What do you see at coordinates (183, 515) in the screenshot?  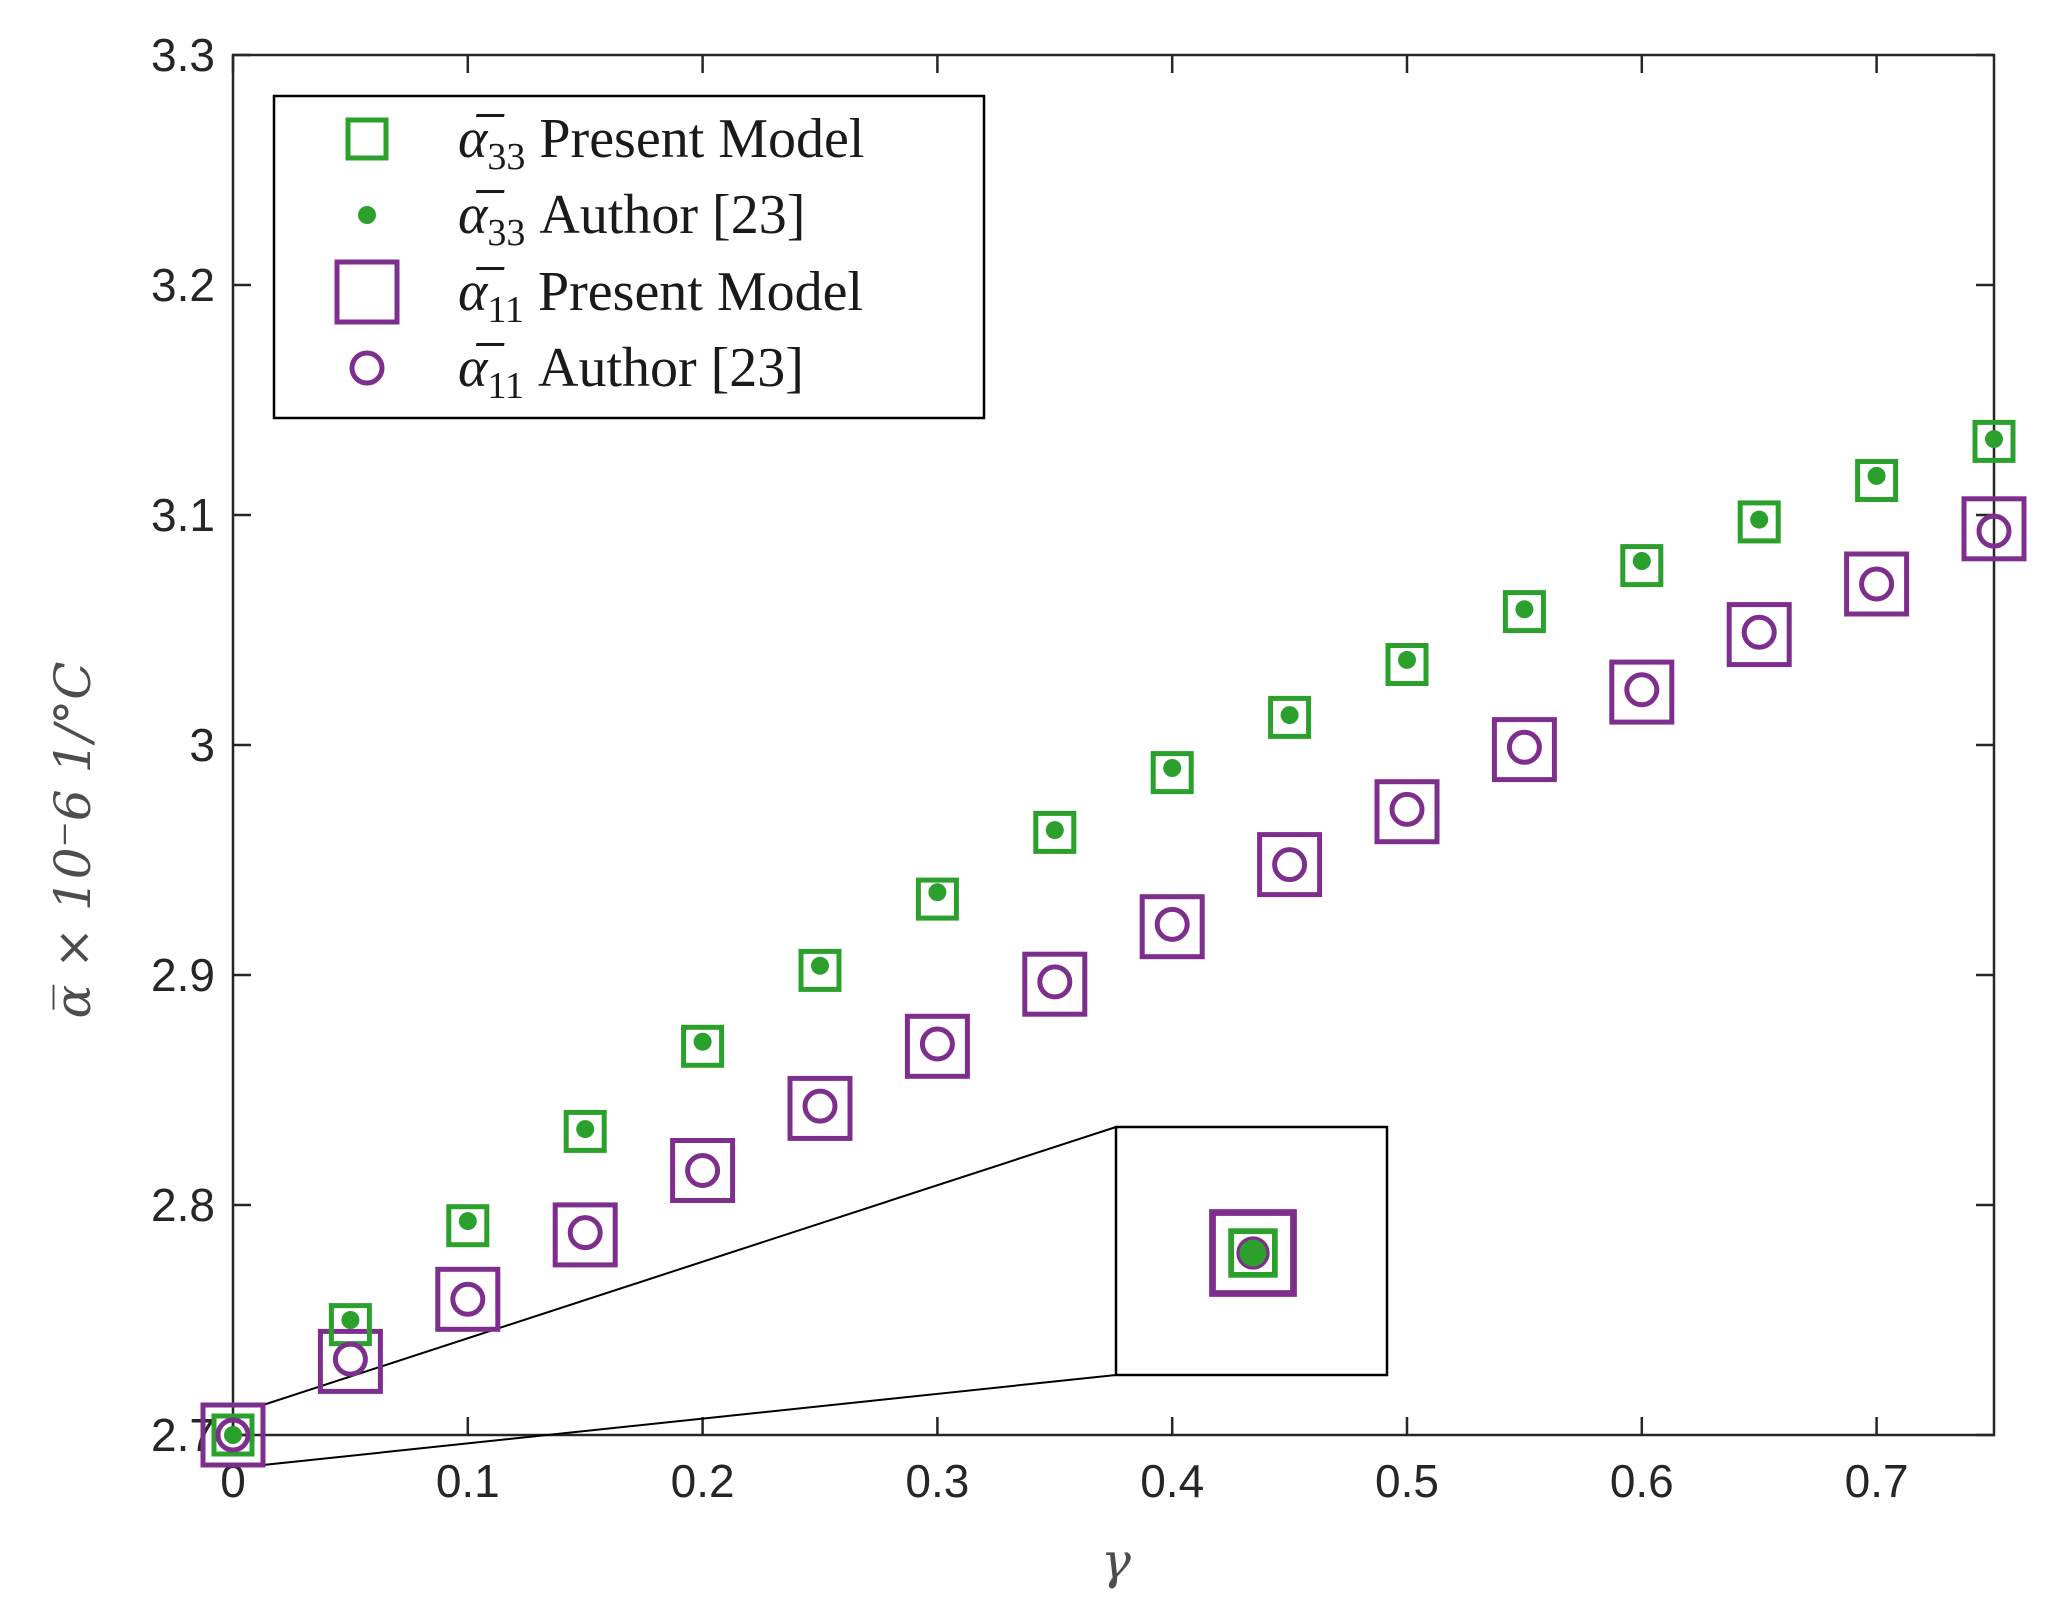 I see `y-tick-label: 3.1` at bounding box center [183, 515].